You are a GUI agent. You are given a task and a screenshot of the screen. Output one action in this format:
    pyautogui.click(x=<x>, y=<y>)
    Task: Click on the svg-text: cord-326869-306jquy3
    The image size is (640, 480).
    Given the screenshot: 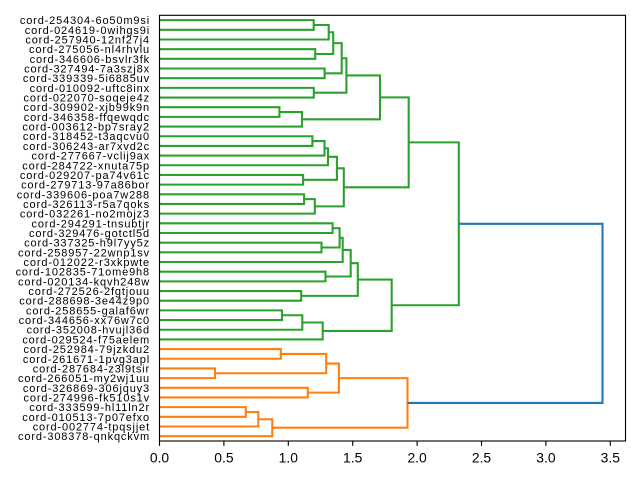 What is the action you would take?
    pyautogui.click(x=86, y=389)
    